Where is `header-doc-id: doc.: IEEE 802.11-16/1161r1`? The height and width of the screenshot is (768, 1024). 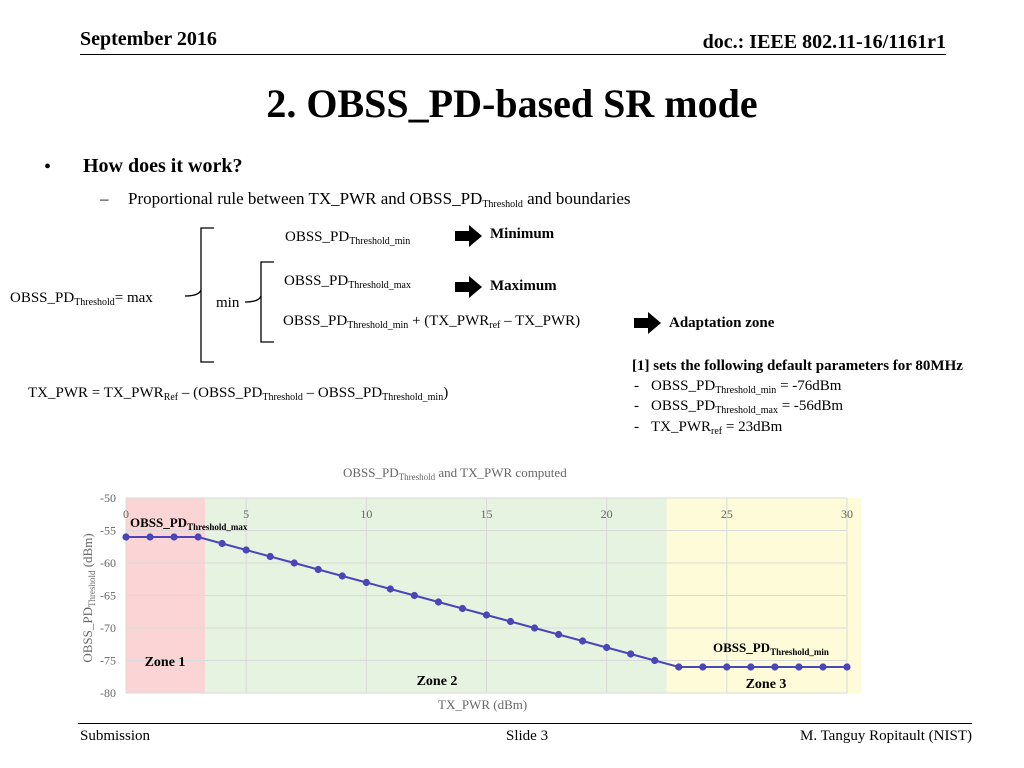 header-doc-id: doc.: IEEE 802.11-16/1161r1 is located at coordinates (824, 42).